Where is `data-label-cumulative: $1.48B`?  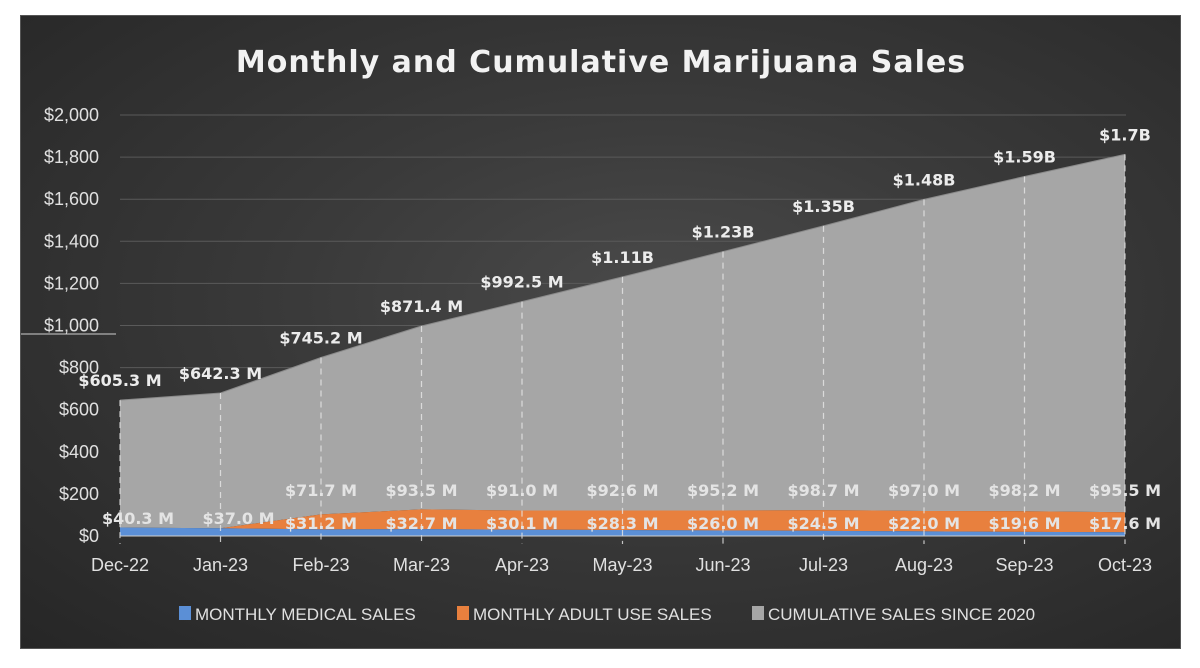
data-label-cumulative: $1.48B is located at coordinates (924, 179).